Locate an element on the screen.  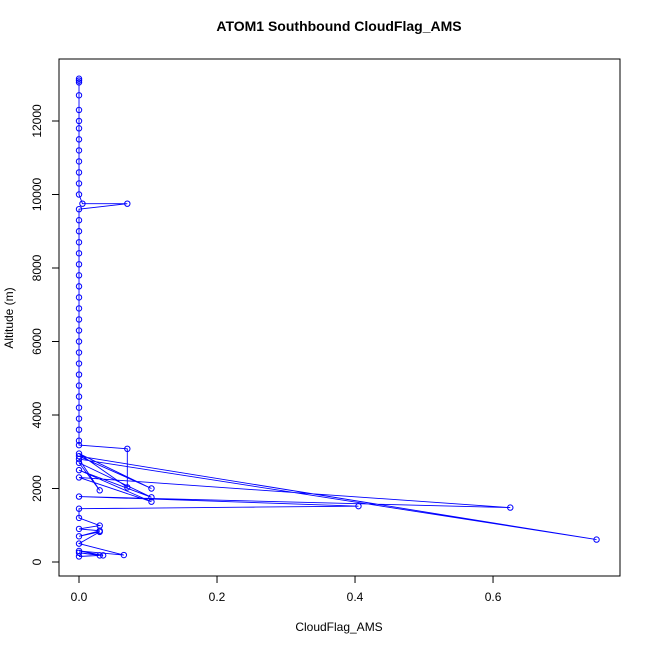
x-tick-label: 0.2 is located at coordinates (217, 597).